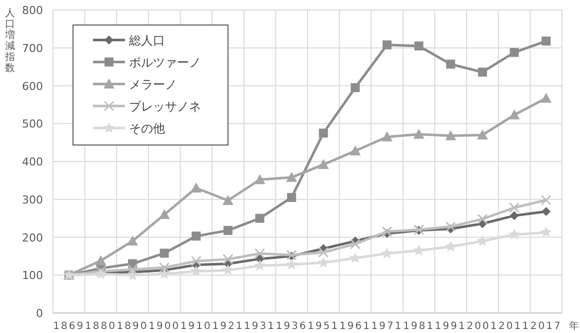 The height and width of the screenshot is (333, 580). What do you see at coordinates (32, 10) in the screenshot?
I see `y-tick-label: 800` at bounding box center [32, 10].